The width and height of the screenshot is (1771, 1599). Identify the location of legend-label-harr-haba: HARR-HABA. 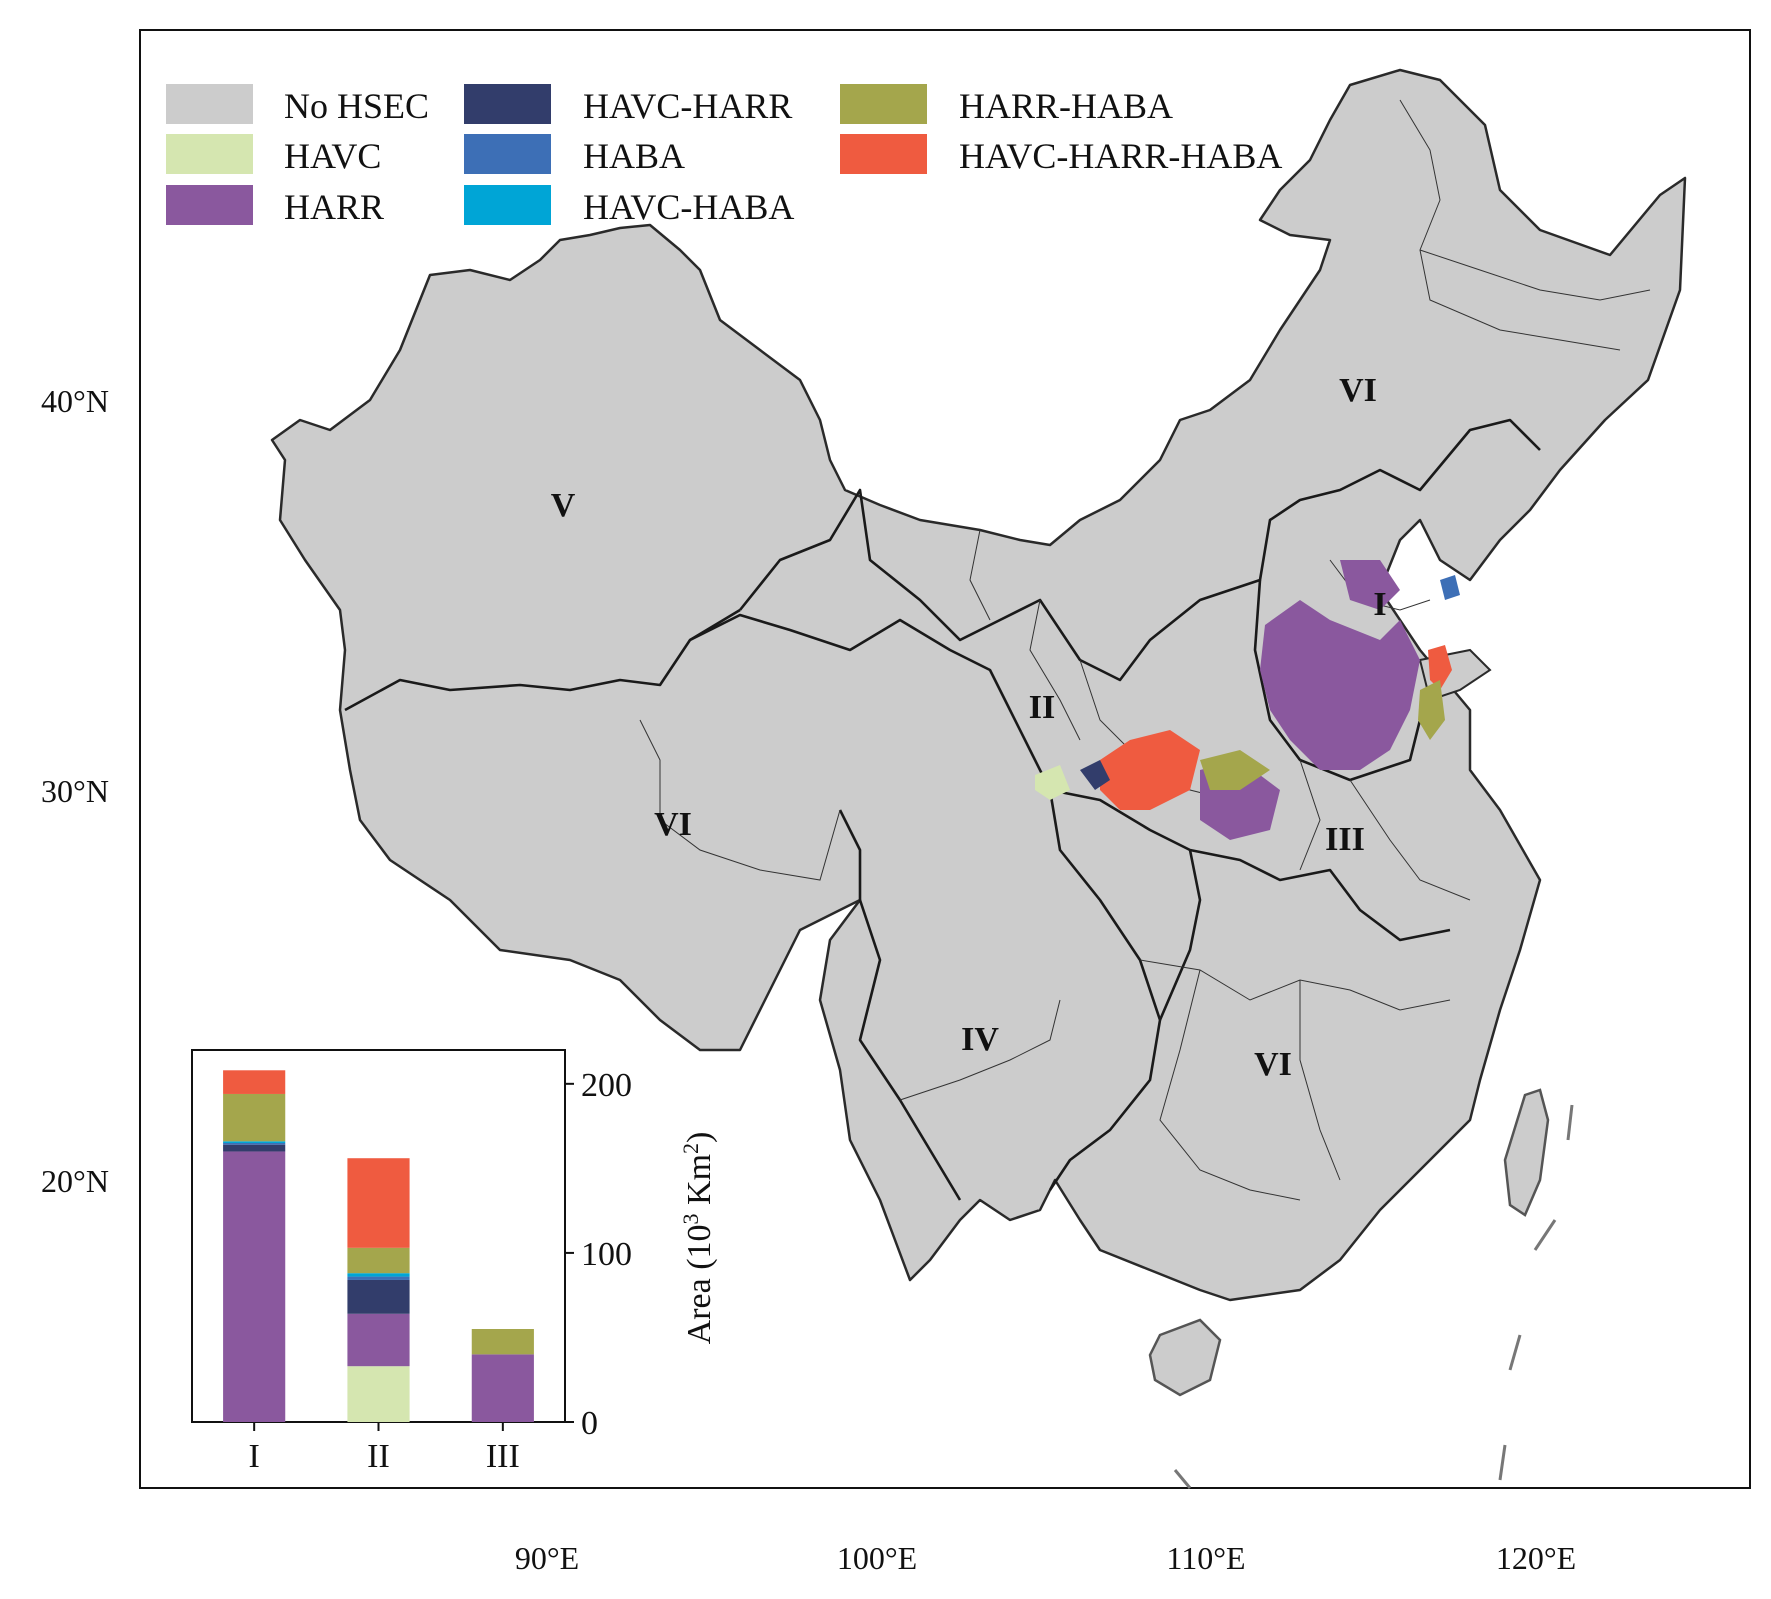
(1066, 106).